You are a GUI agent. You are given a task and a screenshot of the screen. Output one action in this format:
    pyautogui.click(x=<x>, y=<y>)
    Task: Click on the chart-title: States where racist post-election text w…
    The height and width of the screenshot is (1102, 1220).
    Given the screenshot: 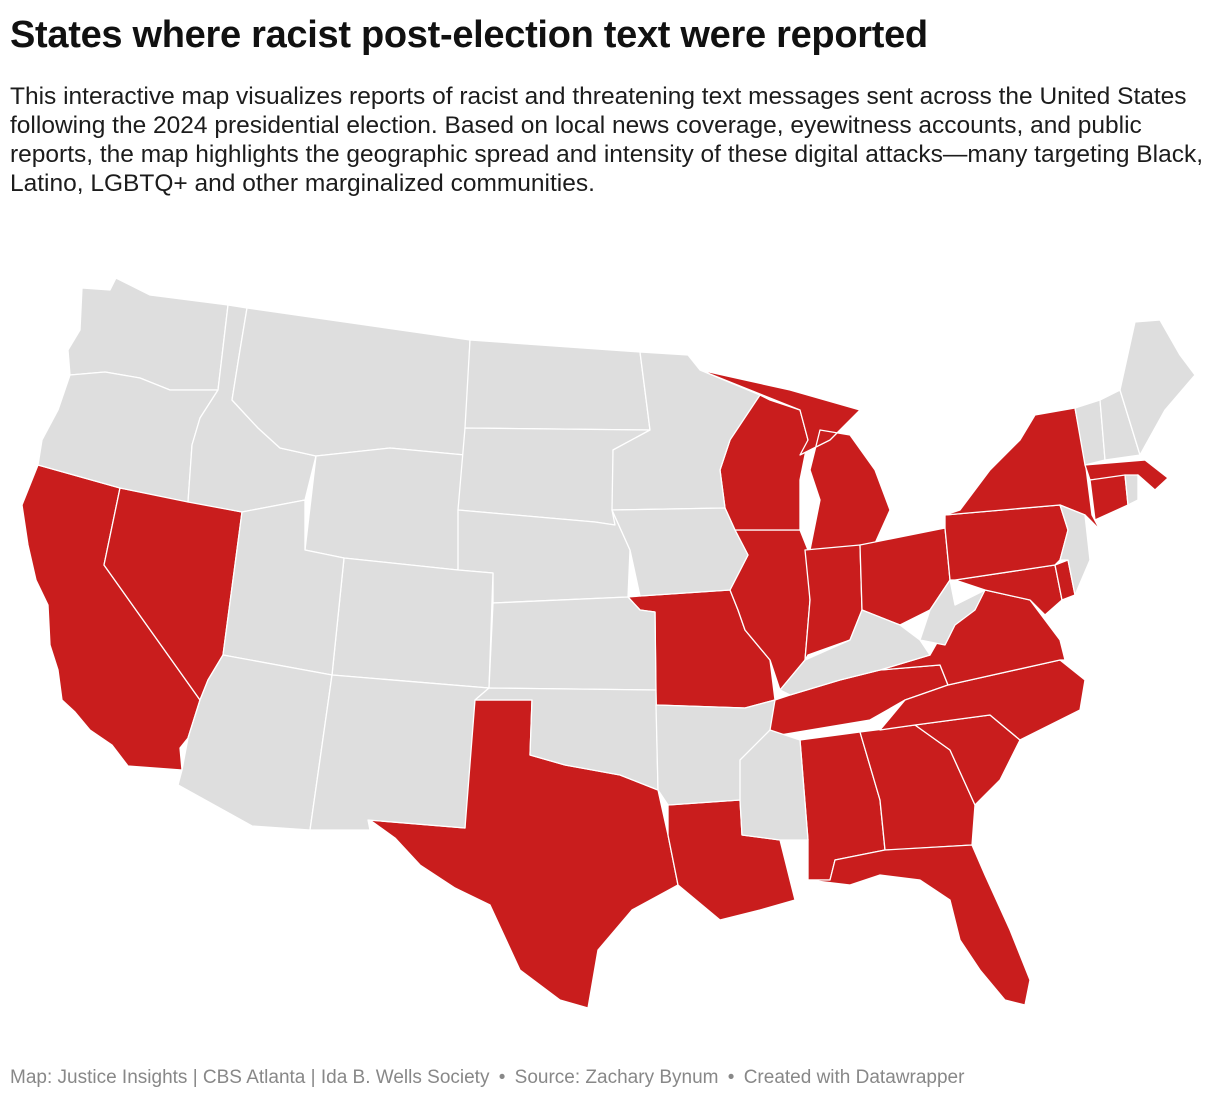 What is the action you would take?
    pyautogui.click(x=469, y=35)
    